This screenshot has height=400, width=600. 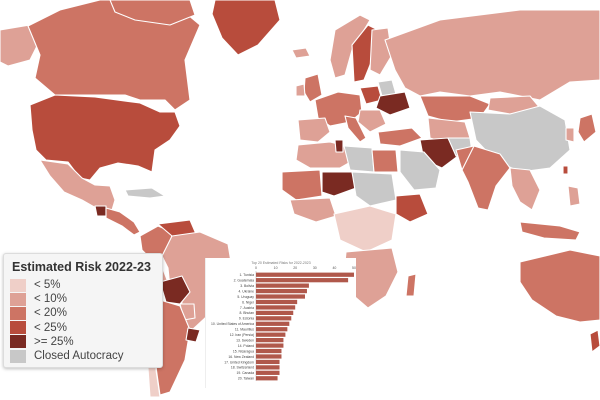 I want to click on taiwan, so click(x=565, y=170).